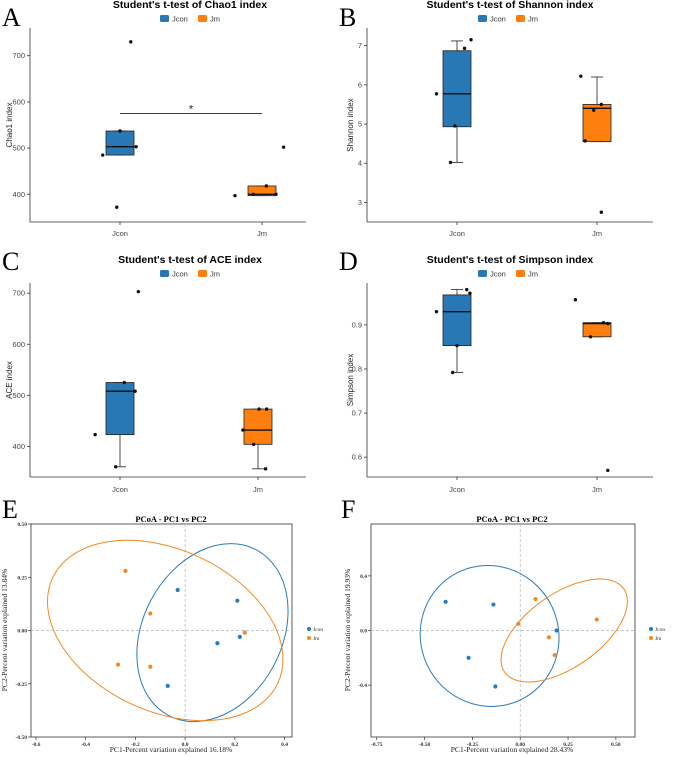 The height and width of the screenshot is (757, 685). What do you see at coordinates (171, 749) in the screenshot?
I see `x-axis-label: PC1-Percent variation explained 16.18%` at bounding box center [171, 749].